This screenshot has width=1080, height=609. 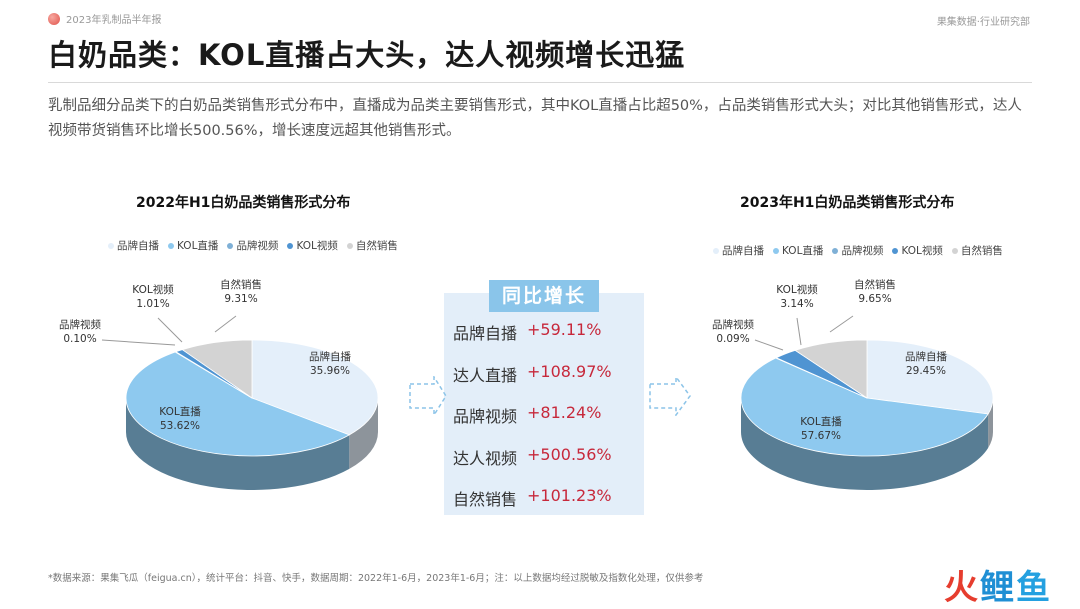 I want to click on watermark-logo: 火鲤鱼, so click(x=998, y=584).